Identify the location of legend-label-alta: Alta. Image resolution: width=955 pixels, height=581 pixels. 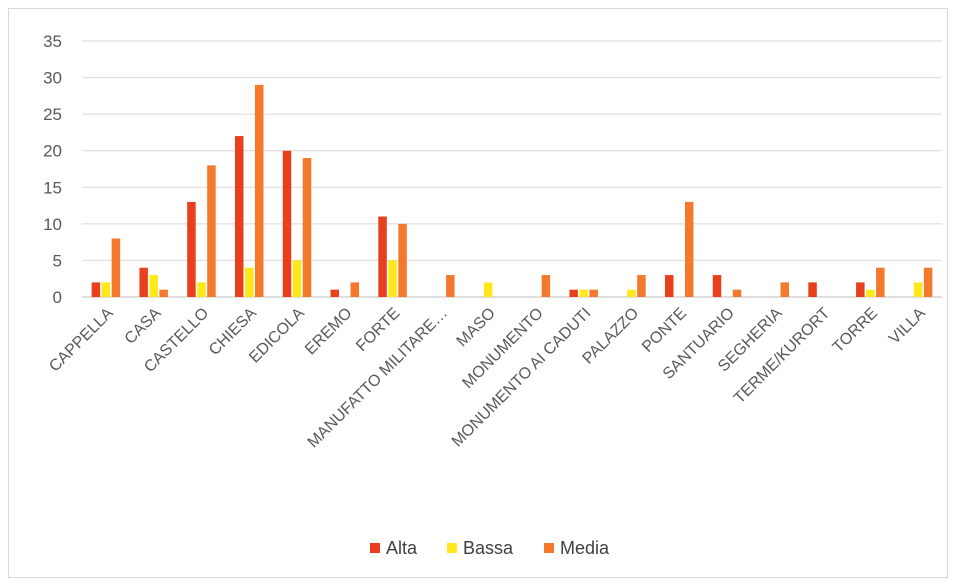
(402, 548).